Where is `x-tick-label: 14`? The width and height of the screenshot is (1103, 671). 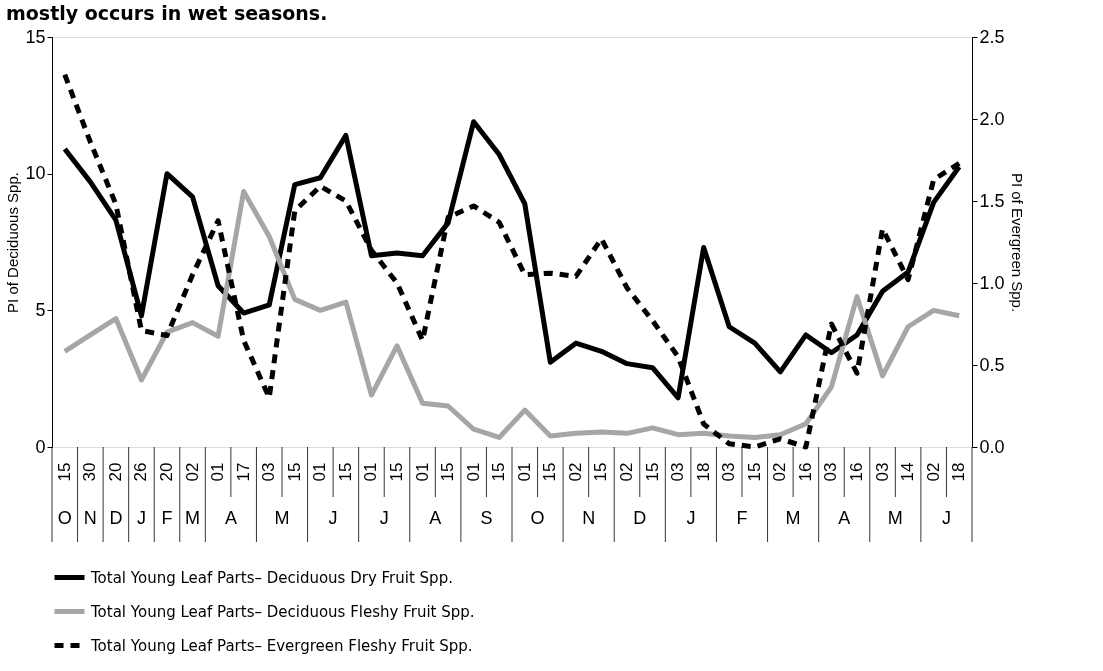
x-tick-label: 14 is located at coordinates (908, 472).